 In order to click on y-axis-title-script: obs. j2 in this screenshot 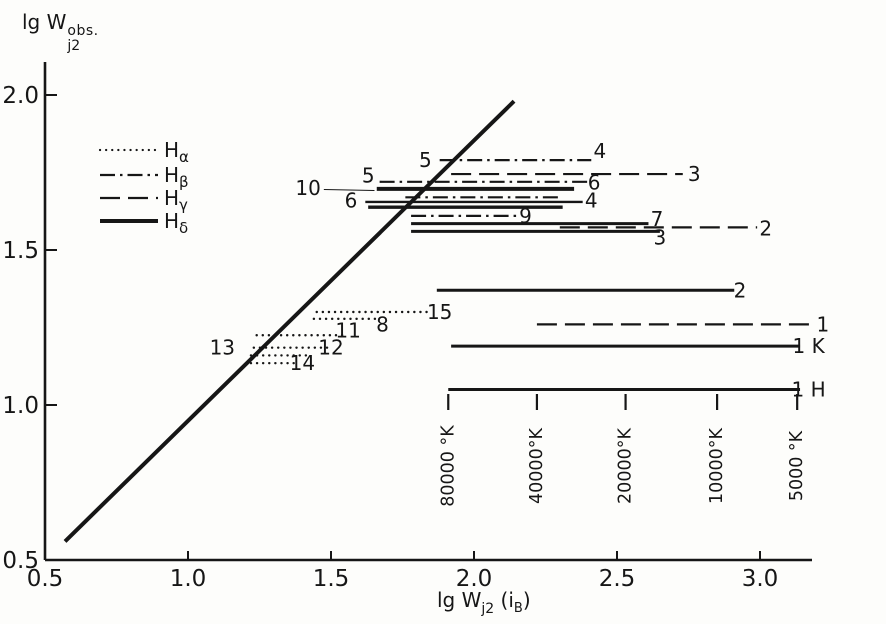, I will do `click(82, 38)`.